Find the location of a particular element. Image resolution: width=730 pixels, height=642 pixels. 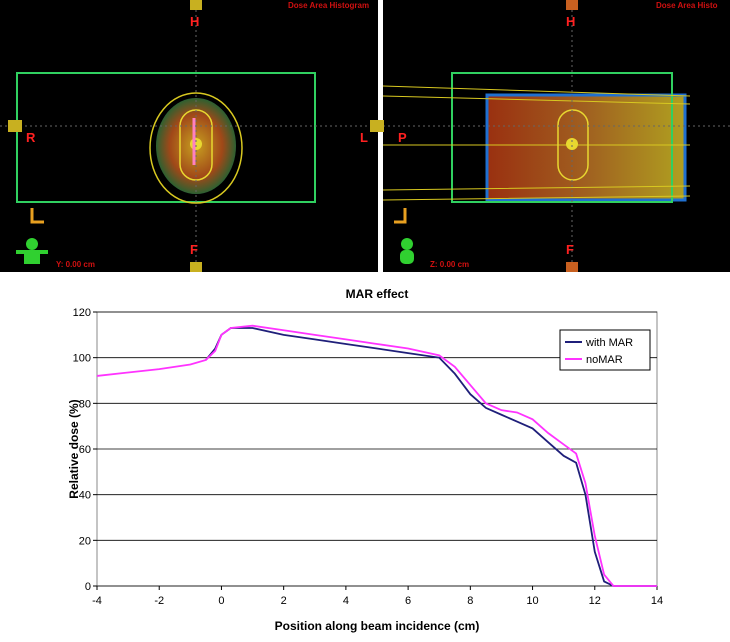

y-axis-label: Relative dose (%) is located at coordinates (74, 448).